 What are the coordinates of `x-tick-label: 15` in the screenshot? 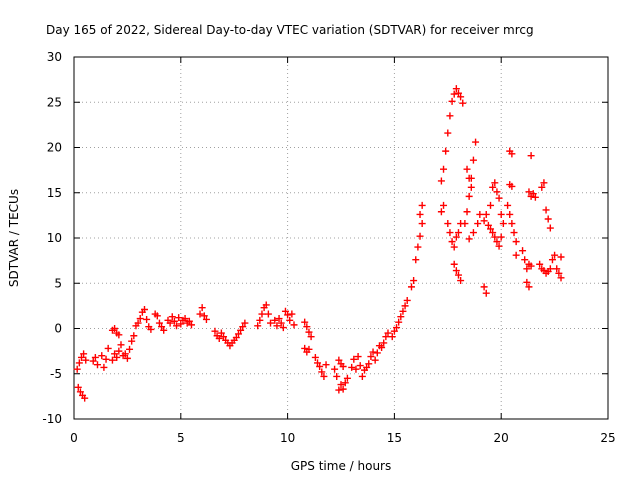 It's located at (394, 438).